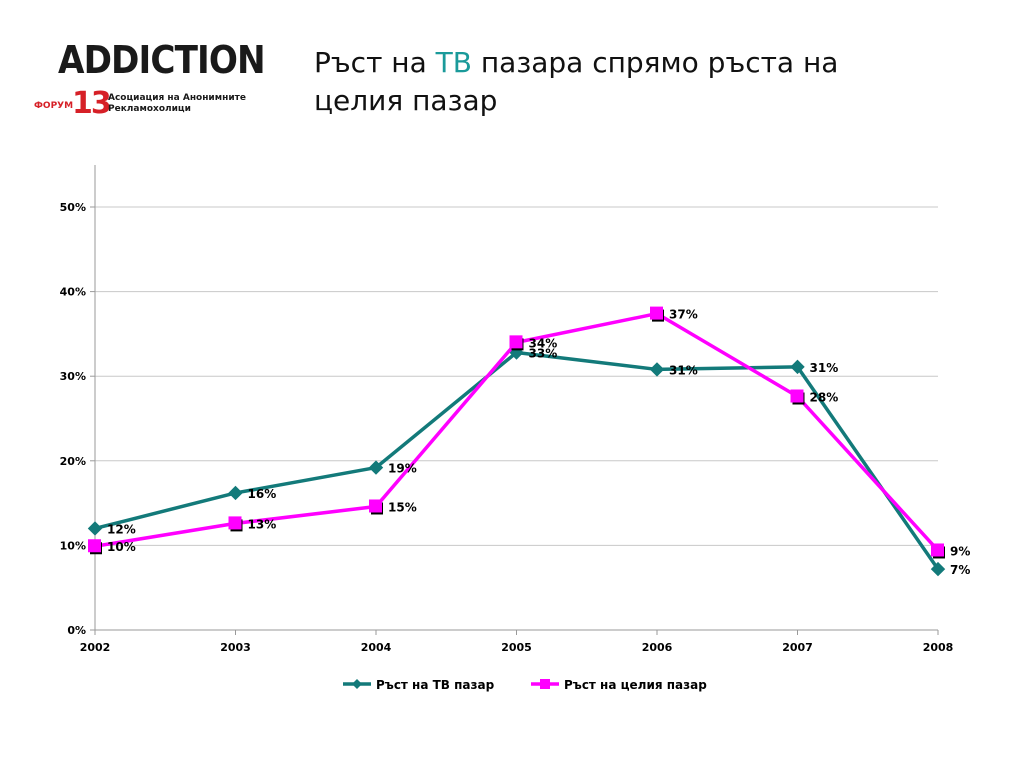 The height and width of the screenshot is (768, 1024). Describe the element at coordinates (543, 343) in the screenshot. I see `data-label-total: 34%` at that location.